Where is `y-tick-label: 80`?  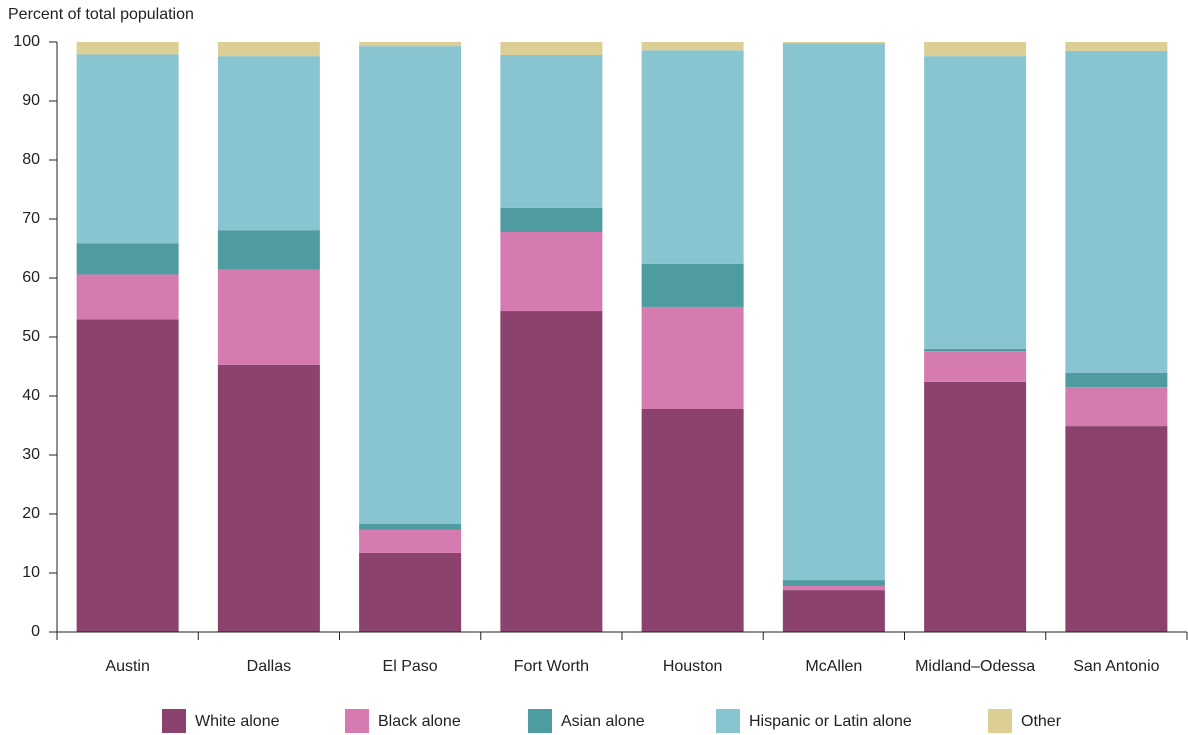 y-tick-label: 80 is located at coordinates (31, 159).